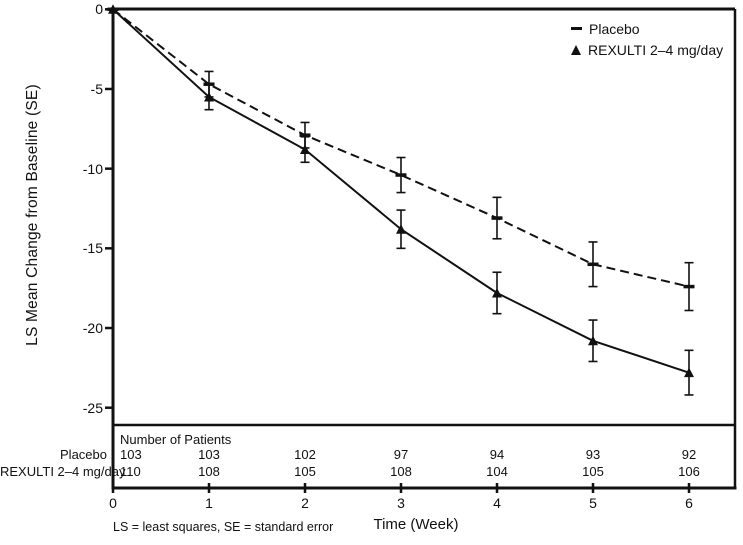 This screenshot has width=743, height=545. Describe the element at coordinates (209, 503) in the screenshot. I see `x-tick-label: 1` at that location.